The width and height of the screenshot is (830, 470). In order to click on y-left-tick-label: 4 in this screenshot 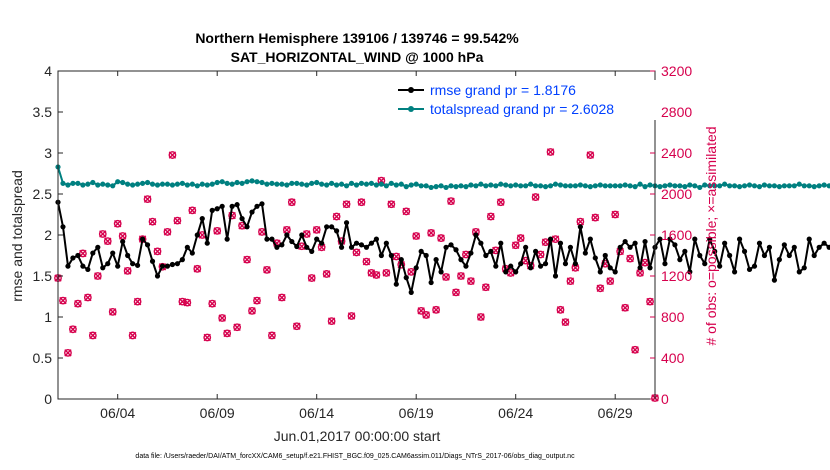, I will do `click(48, 71)`.